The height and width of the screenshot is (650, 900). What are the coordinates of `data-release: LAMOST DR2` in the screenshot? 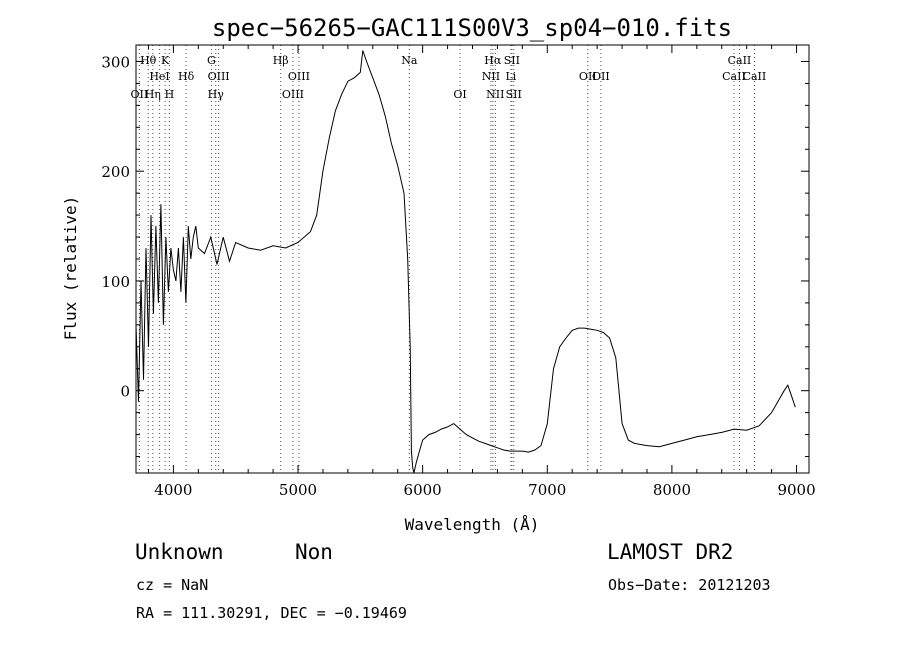 It's located at (670, 552).